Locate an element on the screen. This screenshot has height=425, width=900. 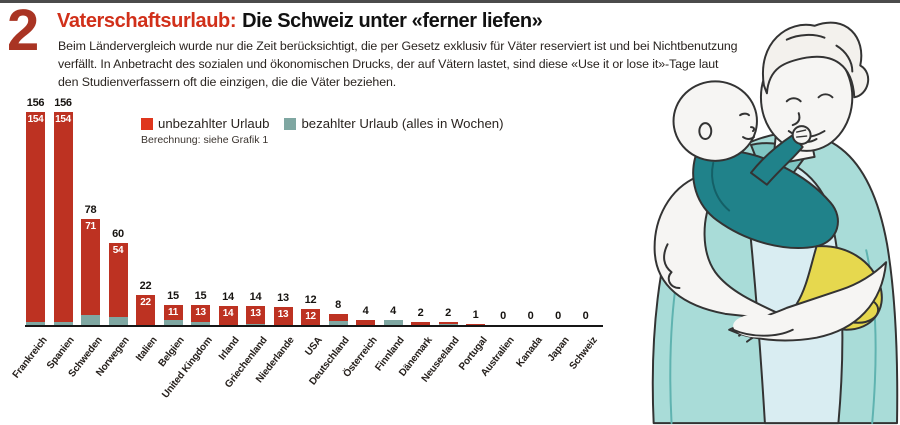
bar-Neuseeland is located at coordinates (448, 323).